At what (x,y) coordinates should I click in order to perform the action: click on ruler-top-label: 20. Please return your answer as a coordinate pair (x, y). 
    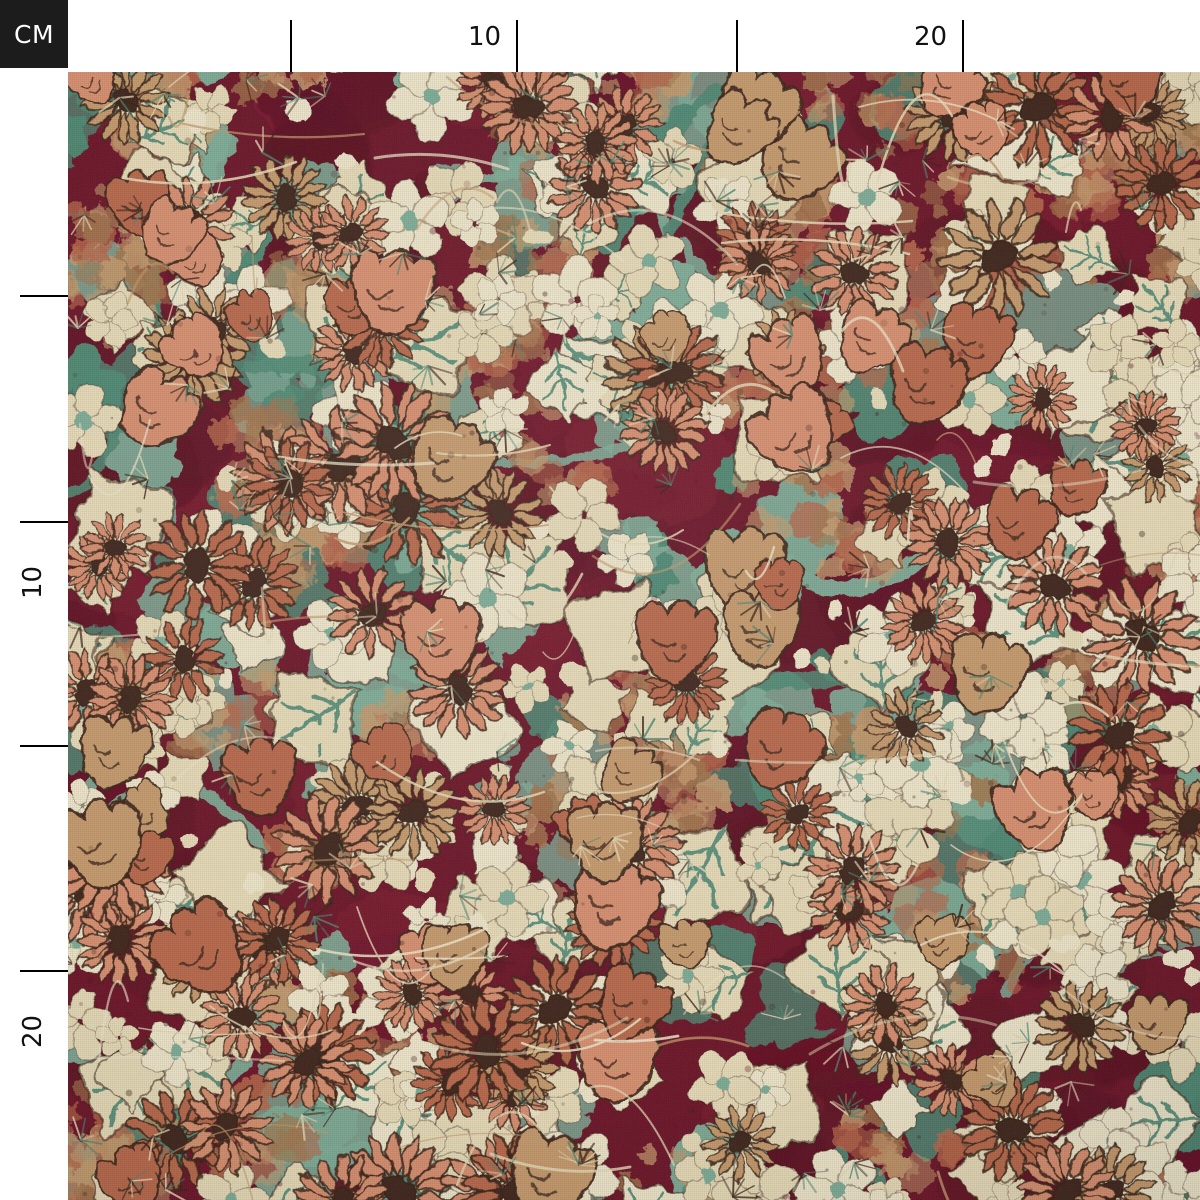
    Looking at the image, I should click on (931, 37).